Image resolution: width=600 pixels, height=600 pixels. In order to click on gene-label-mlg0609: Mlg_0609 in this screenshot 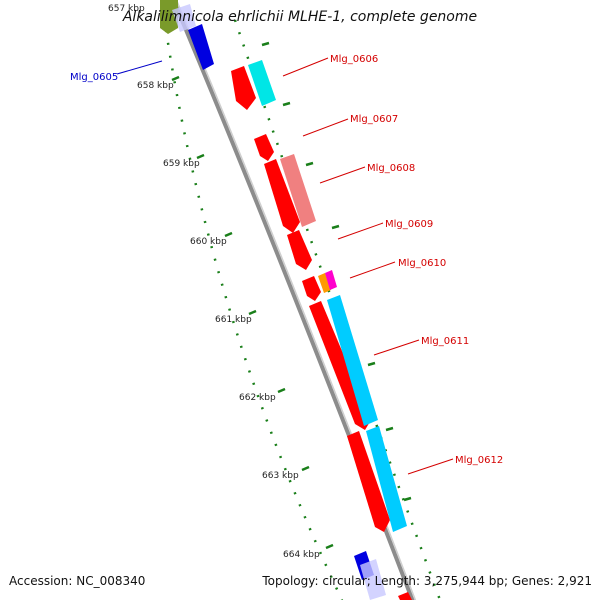, I will do `click(409, 224)`.